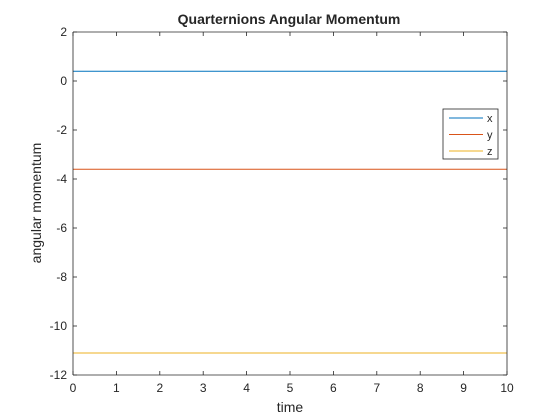  I want to click on x-tick-label: 4, so click(246, 388).